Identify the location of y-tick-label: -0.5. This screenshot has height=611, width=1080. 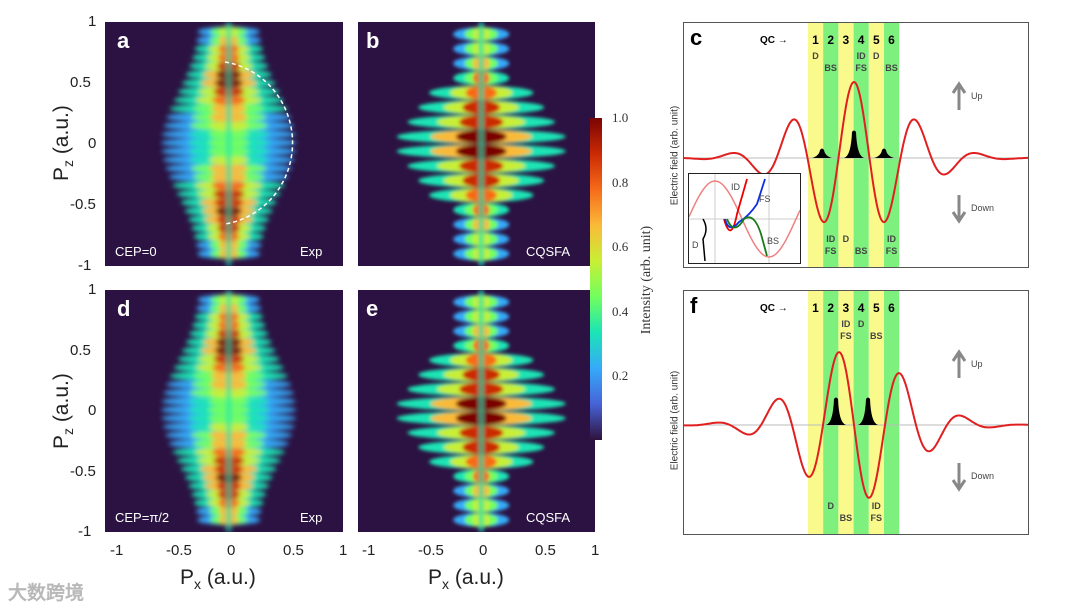
(83, 204).